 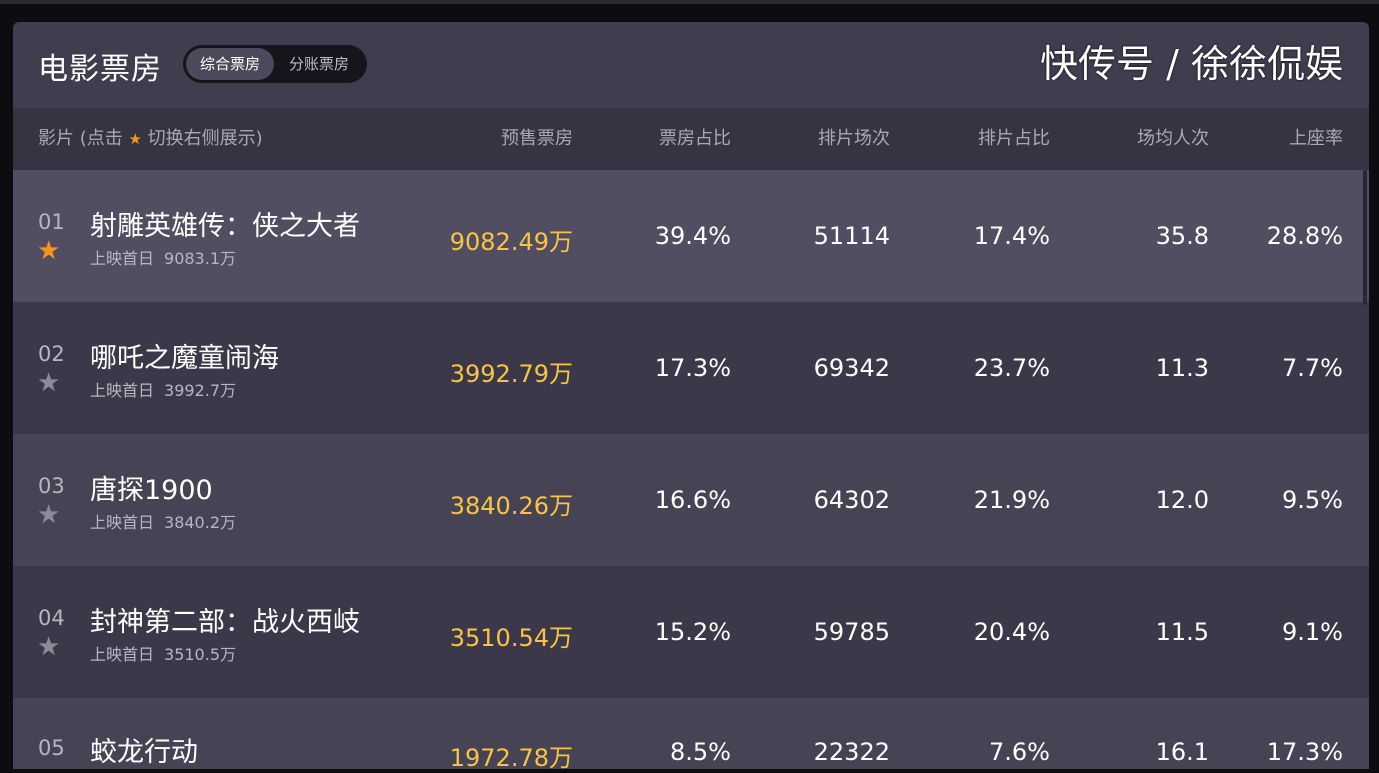 What do you see at coordinates (537, 138) in the screenshot?
I see `column-presale: 预售票房` at bounding box center [537, 138].